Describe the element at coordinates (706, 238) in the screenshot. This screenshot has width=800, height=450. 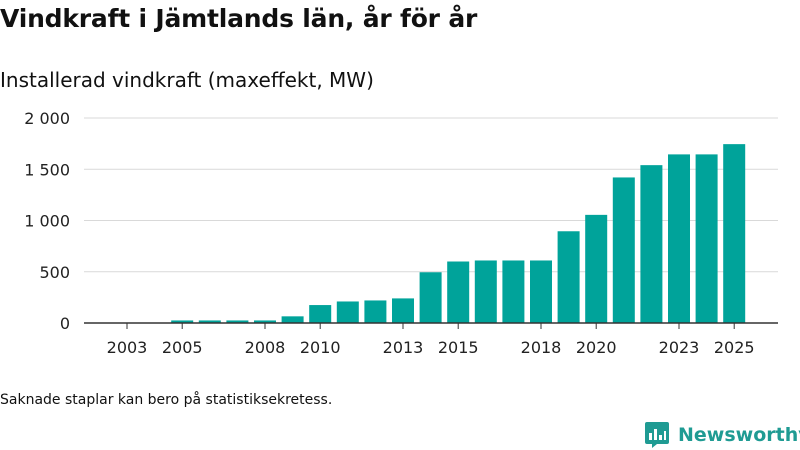
I see `bar-2024` at that location.